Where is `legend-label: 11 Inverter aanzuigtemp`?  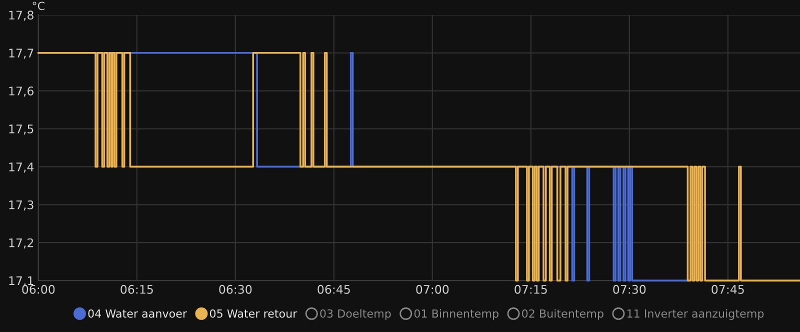
legend-label: 11 Inverter aanzuigtemp is located at coordinates (695, 314).